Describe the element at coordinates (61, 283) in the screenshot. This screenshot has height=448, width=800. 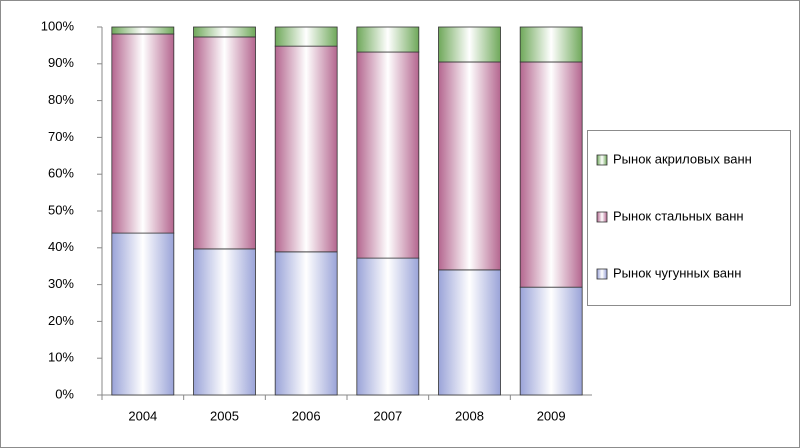
I see `y-tick-label: 30%` at that location.